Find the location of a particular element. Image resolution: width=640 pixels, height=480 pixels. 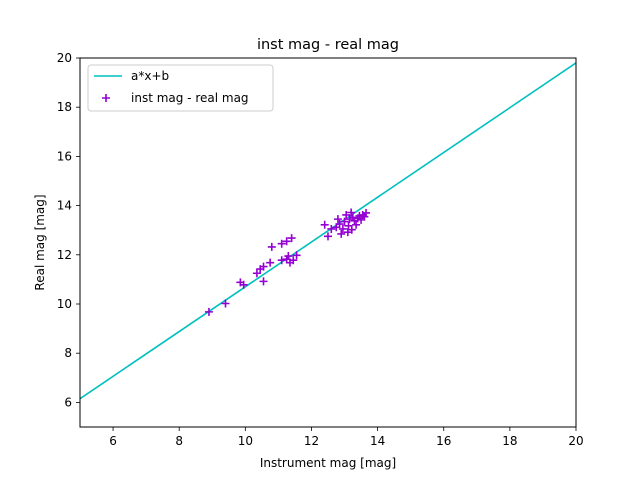

y-tick-label: 20 is located at coordinates (64, 58).